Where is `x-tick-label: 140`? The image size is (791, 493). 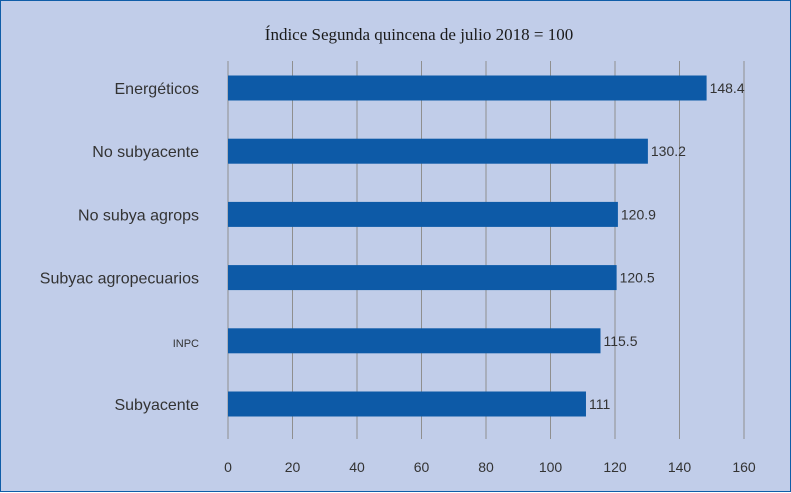
x-tick-label: 140 is located at coordinates (680, 467).